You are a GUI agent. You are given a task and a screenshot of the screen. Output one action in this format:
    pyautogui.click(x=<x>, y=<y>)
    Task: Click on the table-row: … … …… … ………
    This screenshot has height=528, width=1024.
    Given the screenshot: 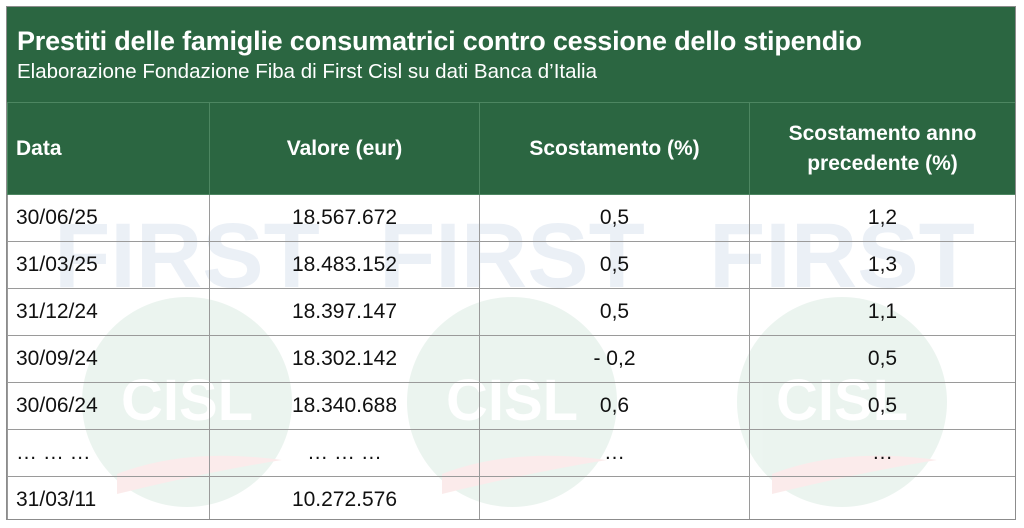 What is the action you would take?
    pyautogui.click(x=511, y=453)
    